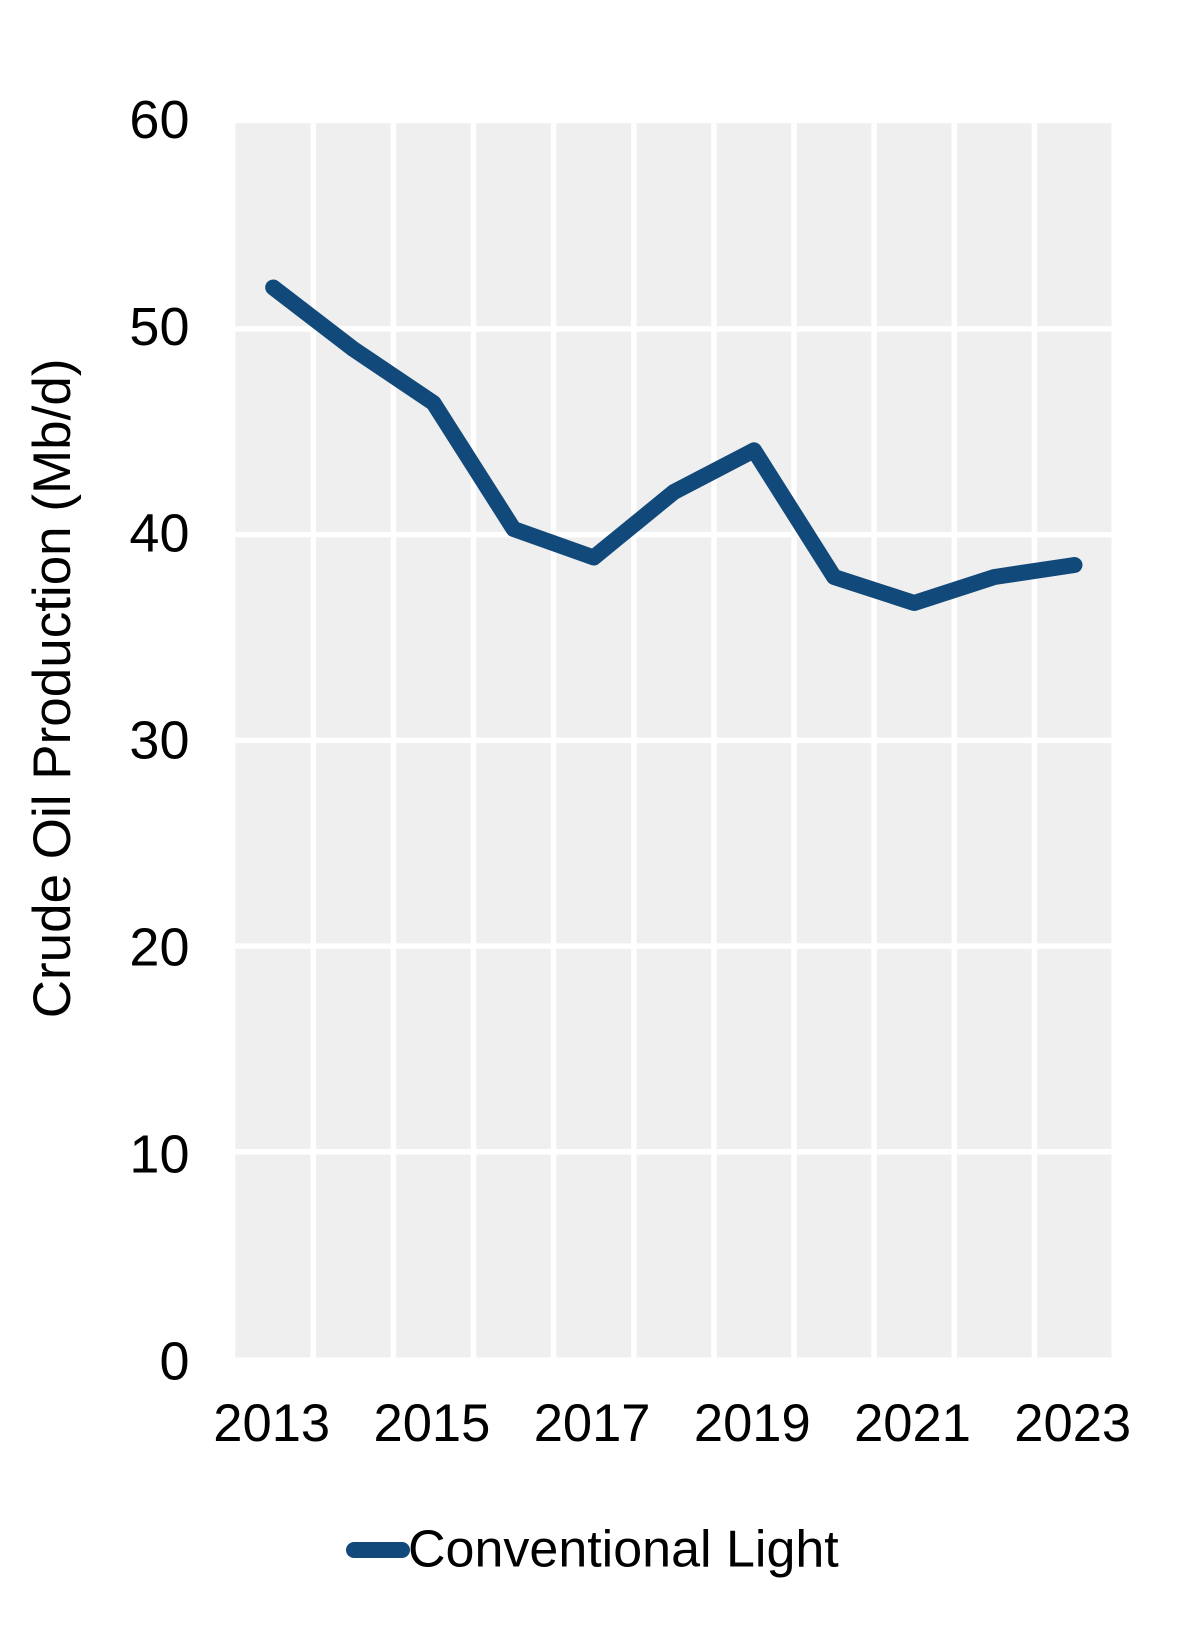 The width and height of the screenshot is (1200, 1647). What do you see at coordinates (912, 1423) in the screenshot?
I see `svg-text: 2021` at bounding box center [912, 1423].